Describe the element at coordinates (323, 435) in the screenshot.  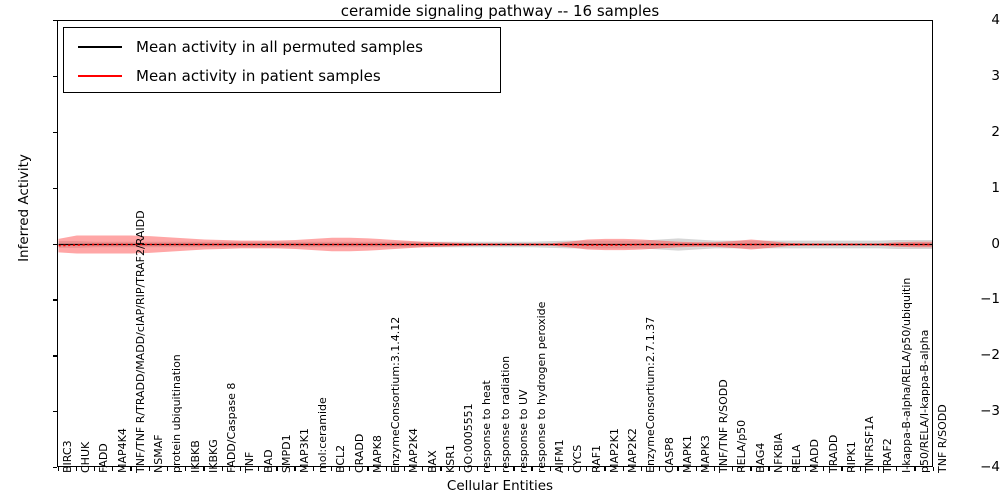
I see `x-tick-label: mol:ceramide` at that location.